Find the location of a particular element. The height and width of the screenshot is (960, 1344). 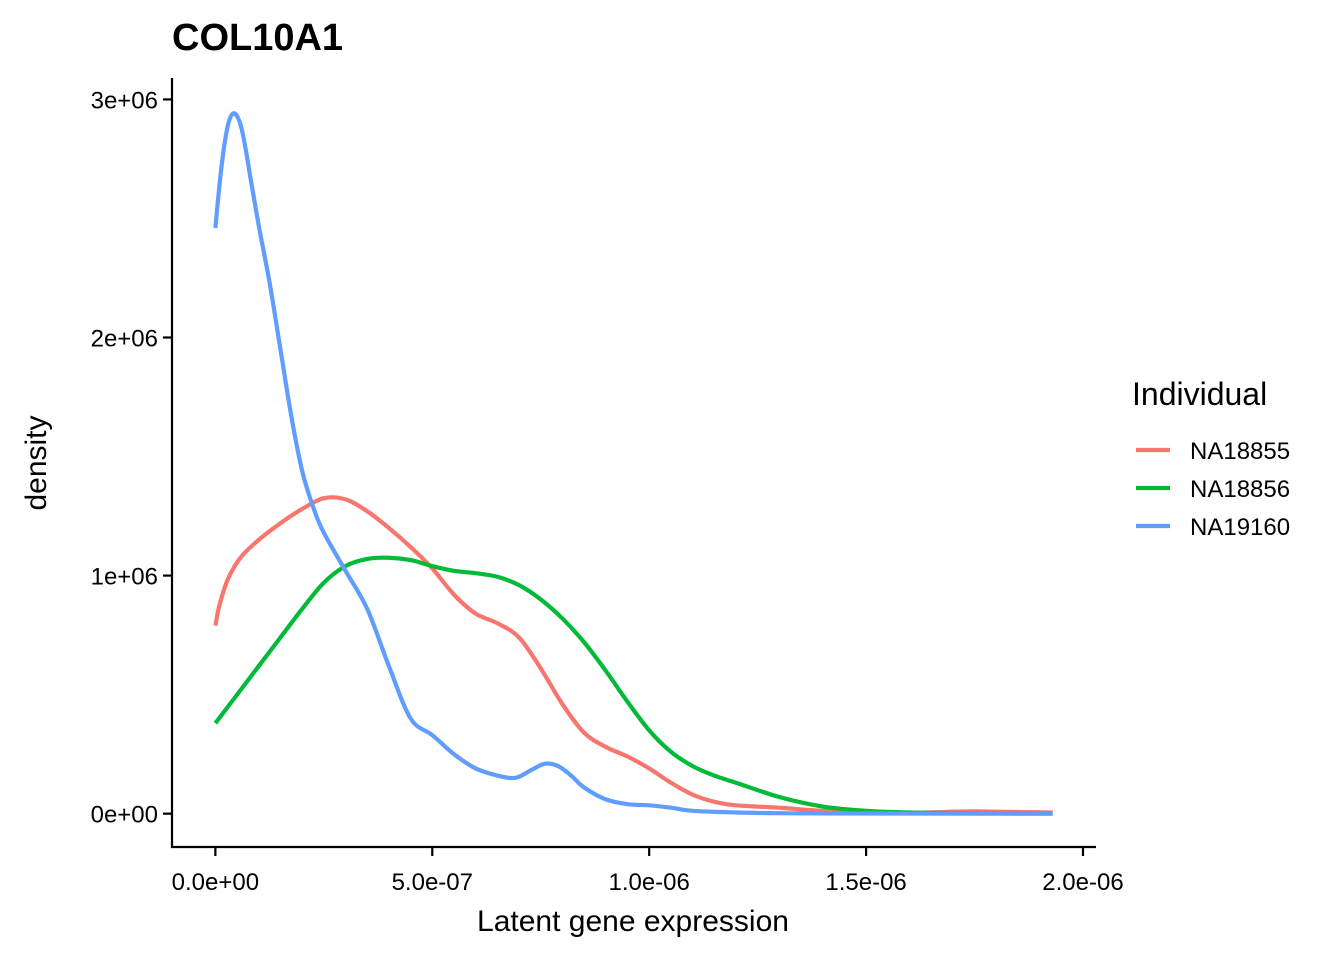

x-tick-label: 1.5e-06 is located at coordinates (865, 882).